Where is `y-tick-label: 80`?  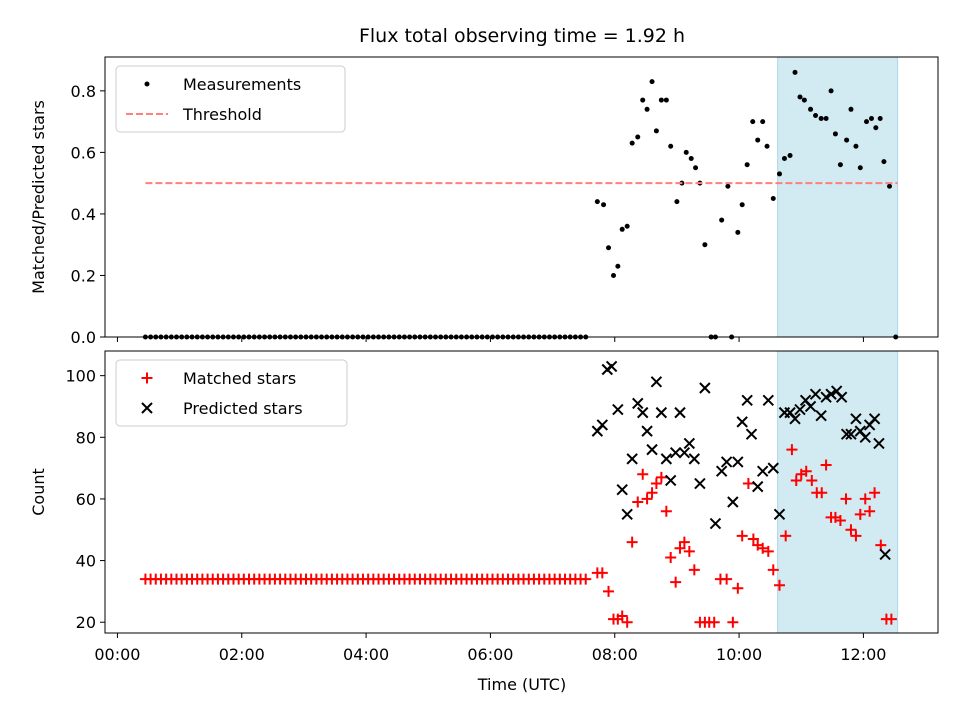
y-tick-label: 80 is located at coordinates (86, 437).